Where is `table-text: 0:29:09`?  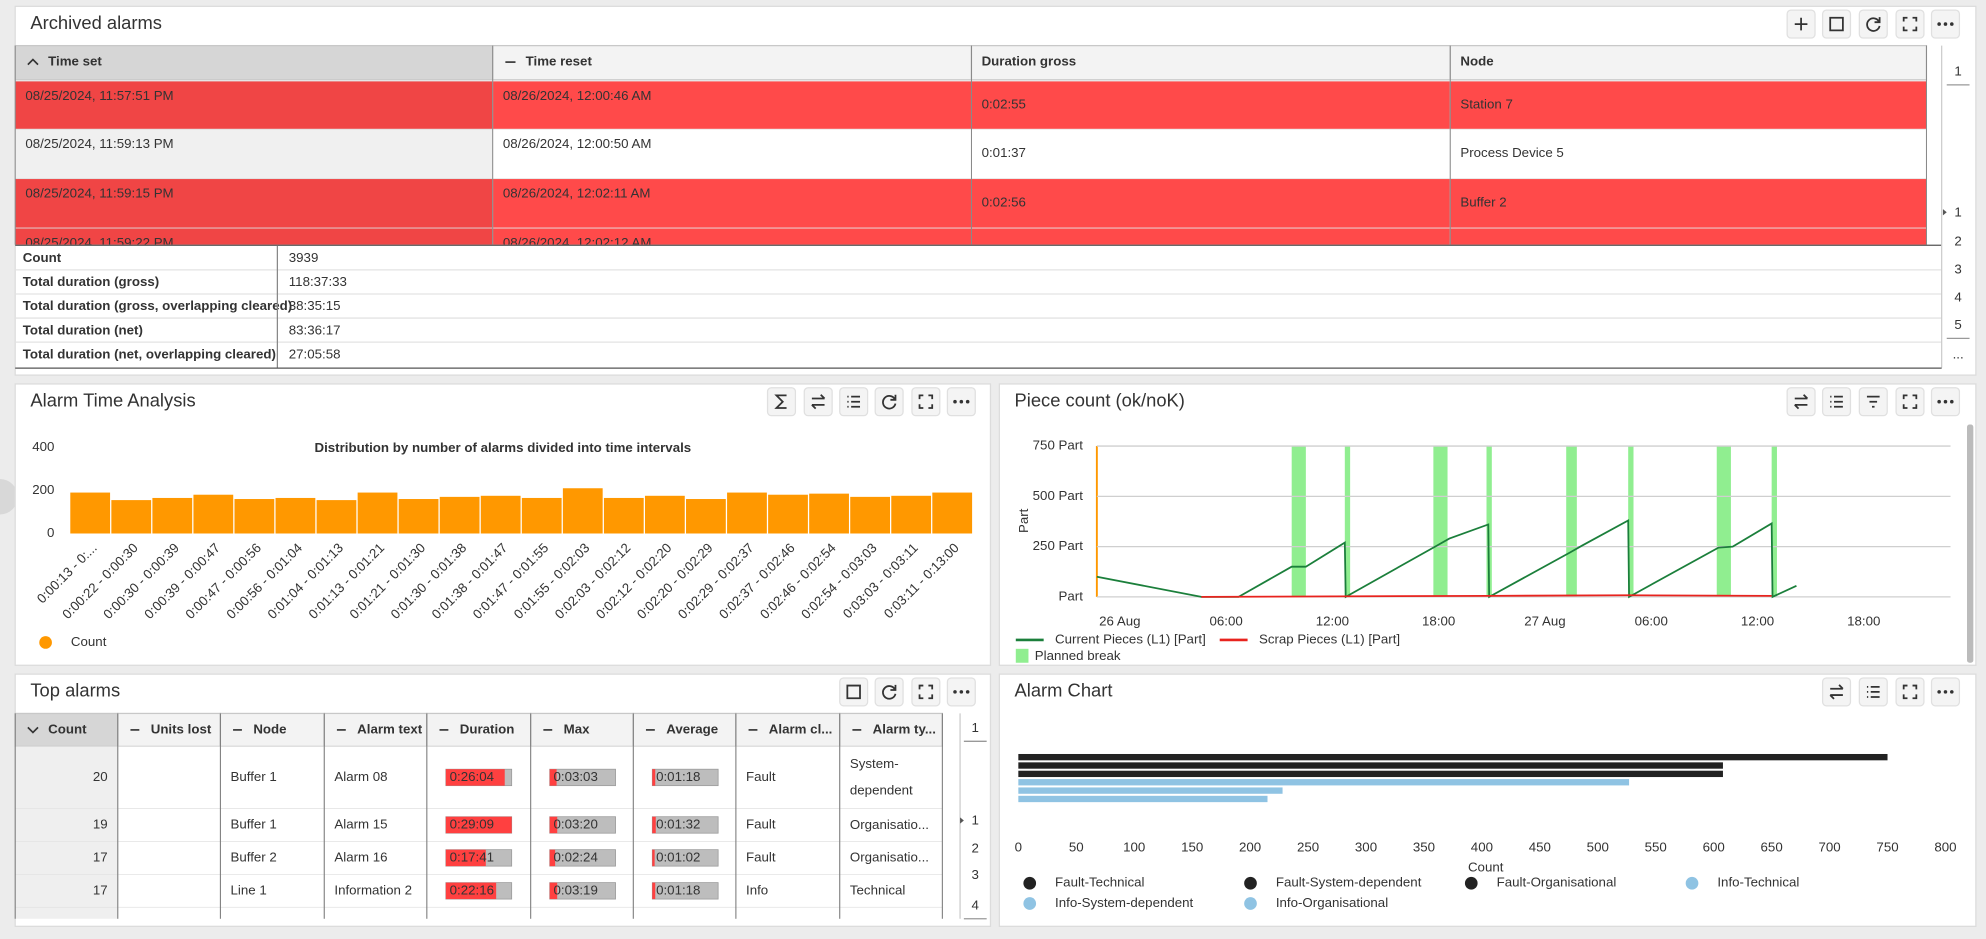 table-text: 0:29:09 is located at coordinates (472, 823).